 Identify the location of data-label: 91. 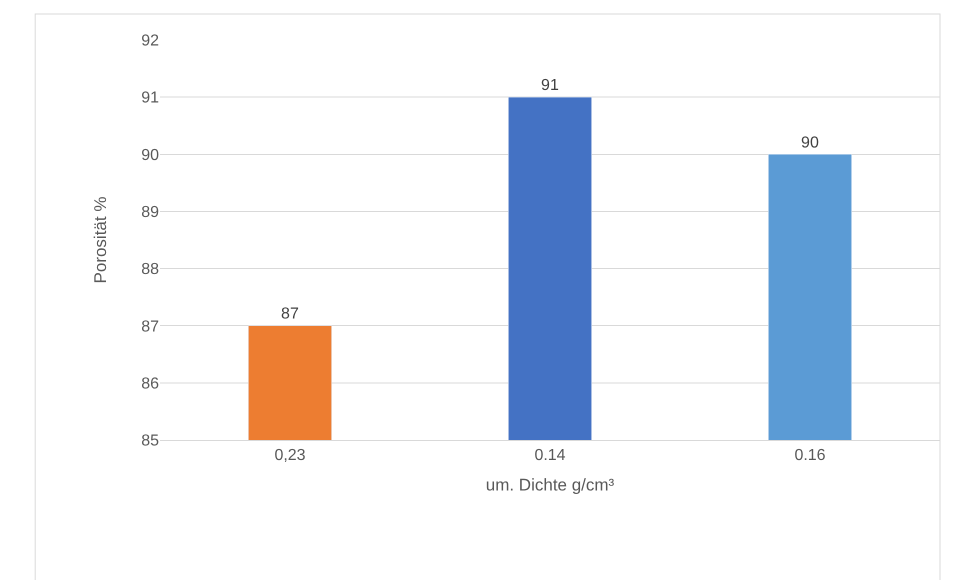
(550, 85).